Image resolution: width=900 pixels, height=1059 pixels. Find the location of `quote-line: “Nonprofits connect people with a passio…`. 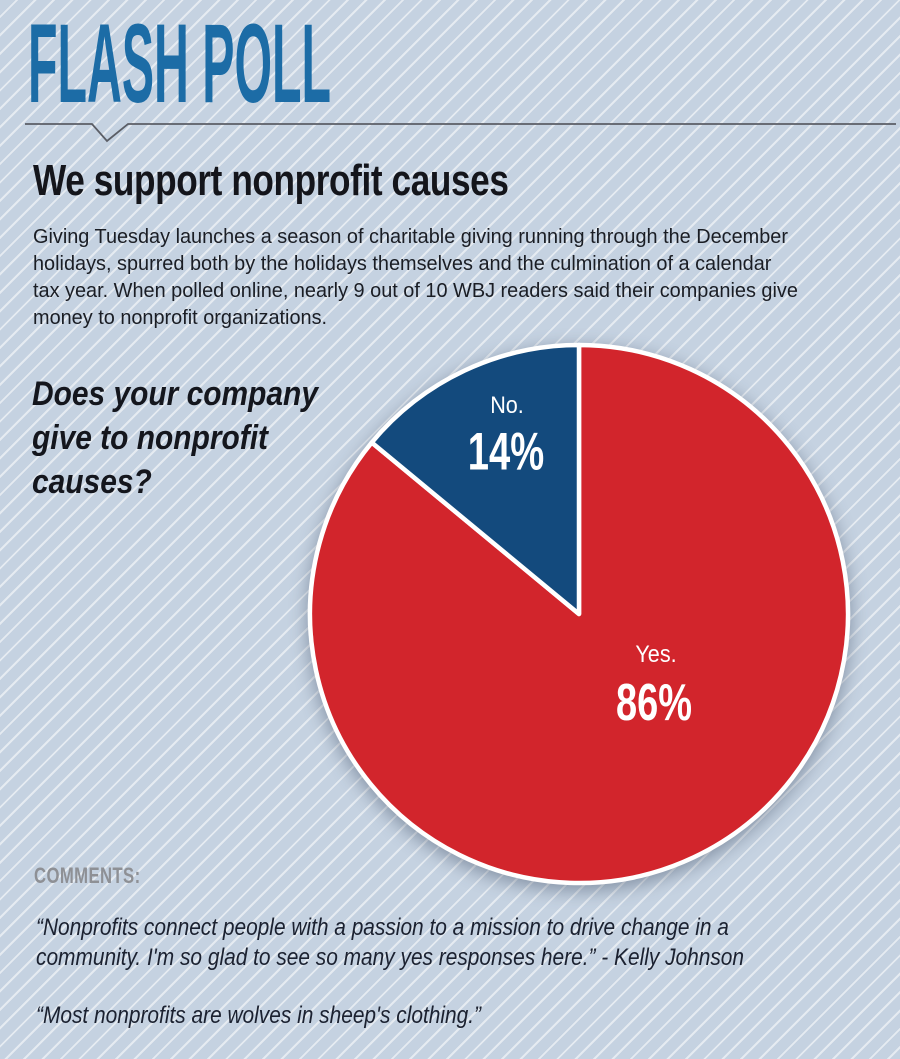

quote-line: “Nonprofits connect people with a passio… is located at coordinates (382, 927).